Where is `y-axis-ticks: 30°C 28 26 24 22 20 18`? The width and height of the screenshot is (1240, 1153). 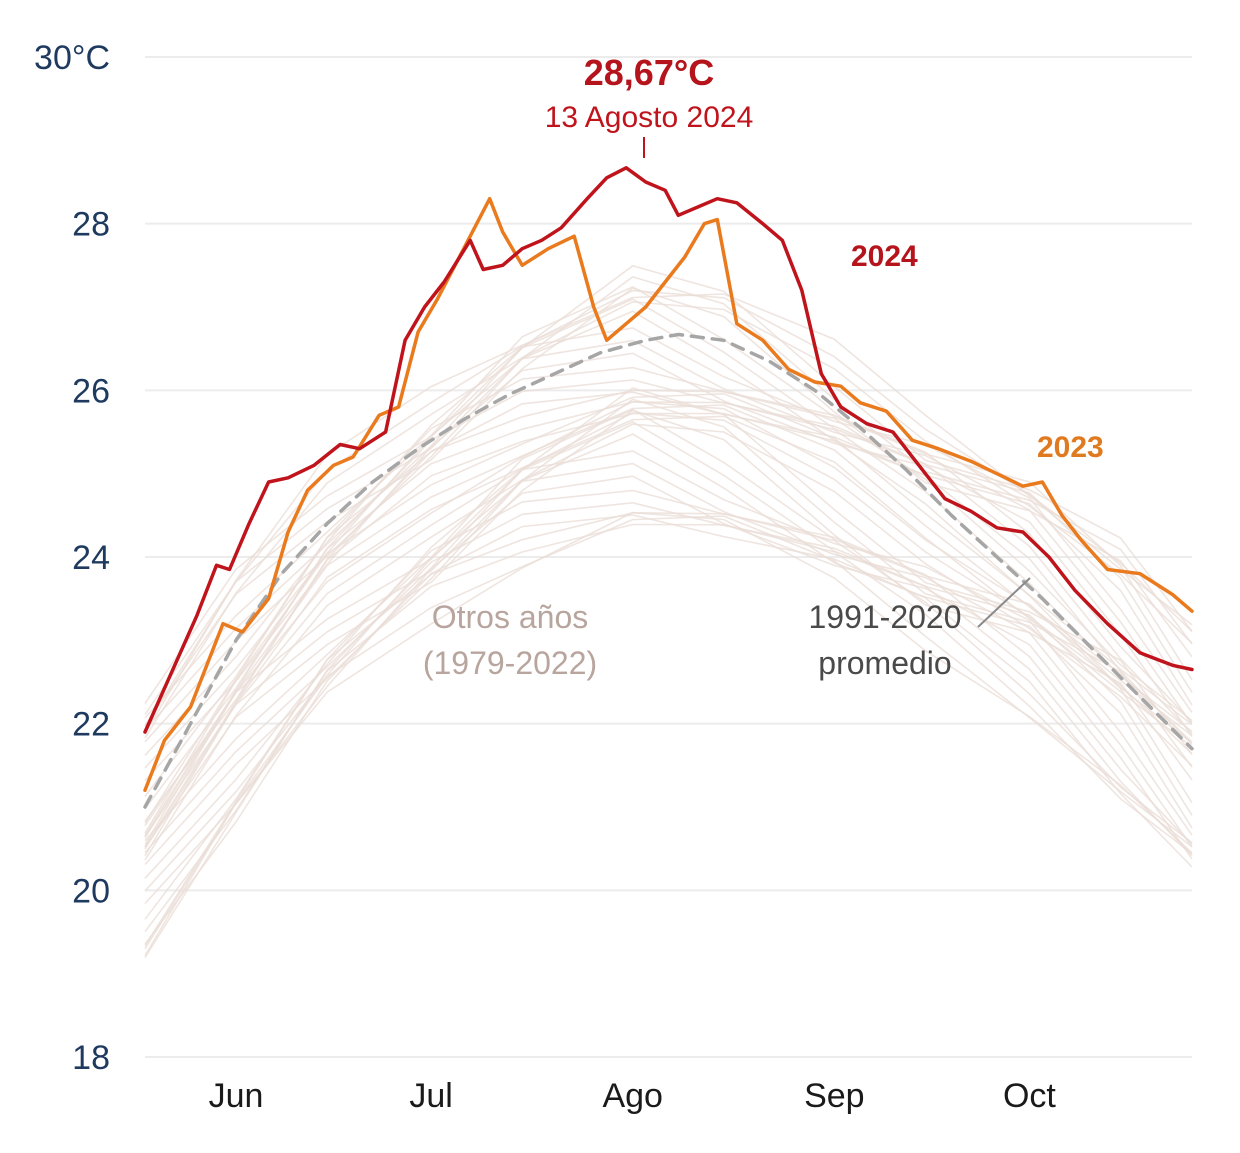 y-axis-ticks: 30°C 28 26 24 22 20 18 is located at coordinates (72, 558).